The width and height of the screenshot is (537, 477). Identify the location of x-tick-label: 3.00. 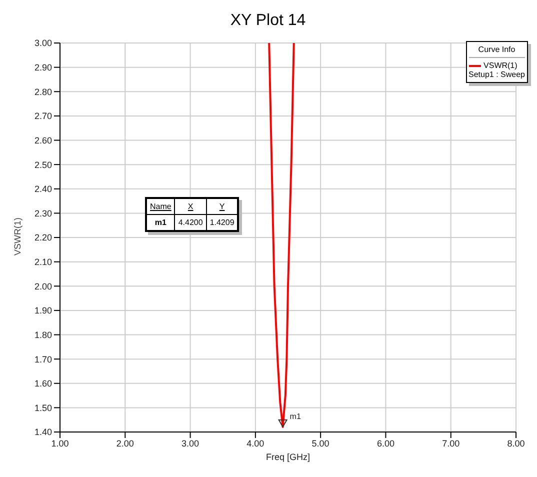
(191, 443).